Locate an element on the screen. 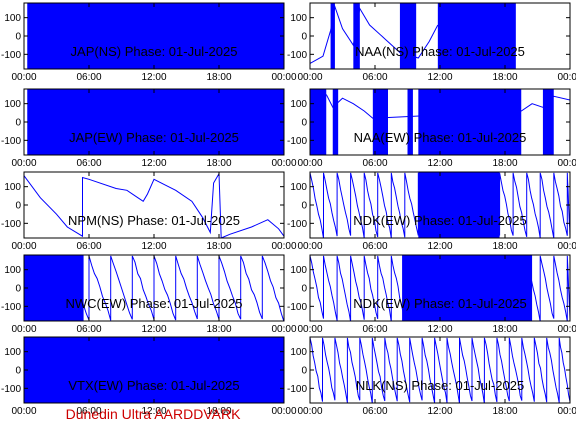 Image resolution: width=576 pixels, height=432 pixels. footer-label: Dunedin Ultra AARDDVARK is located at coordinates (153, 414).